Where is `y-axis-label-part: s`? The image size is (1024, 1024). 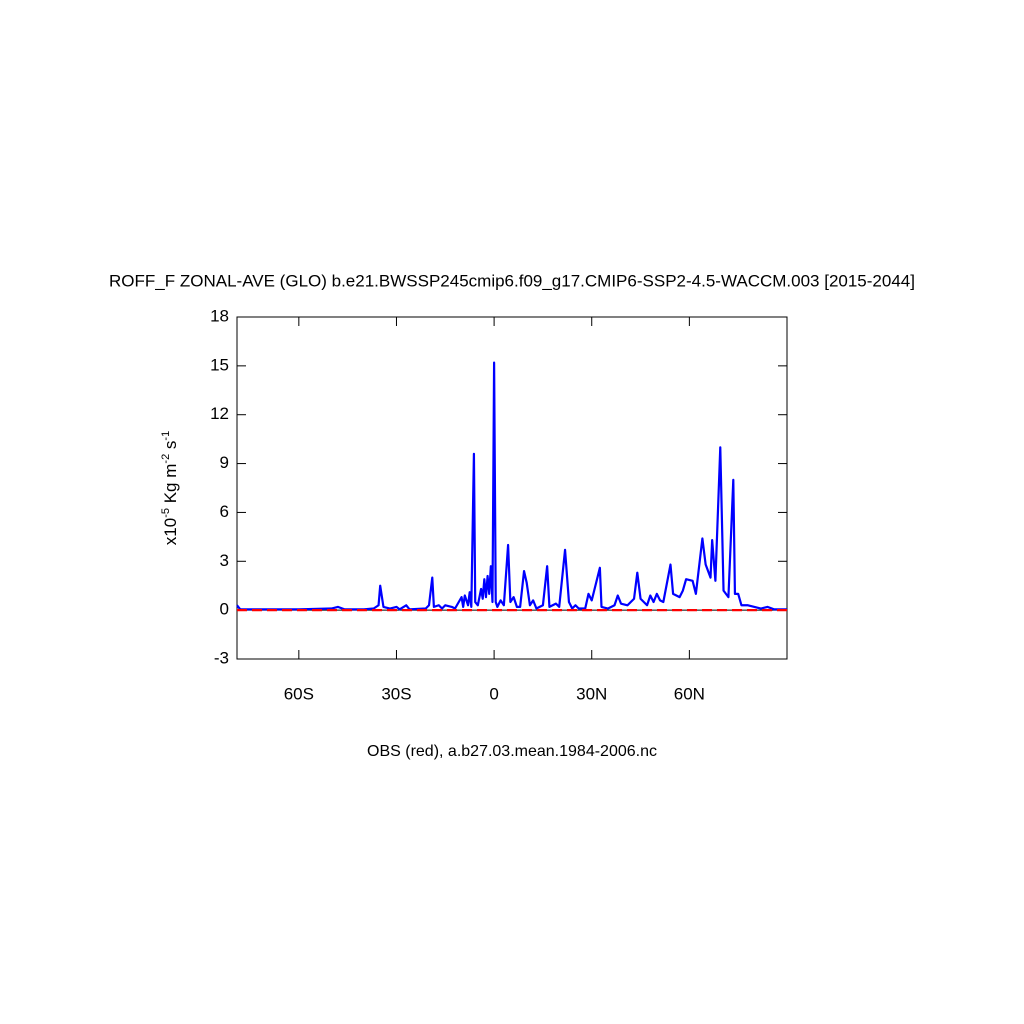 y-axis-label-part: s is located at coordinates (170, 447).